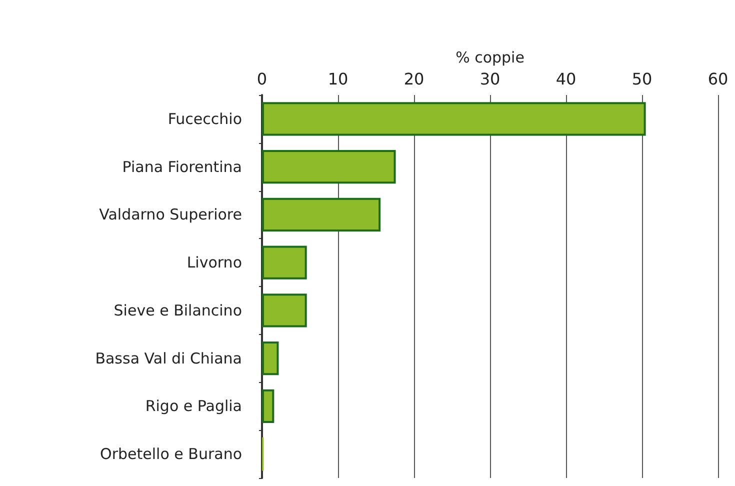 Image resolution: width=735 pixels, height=486 pixels. What do you see at coordinates (566, 79) in the screenshot?
I see `x-tick-label: 40` at bounding box center [566, 79].